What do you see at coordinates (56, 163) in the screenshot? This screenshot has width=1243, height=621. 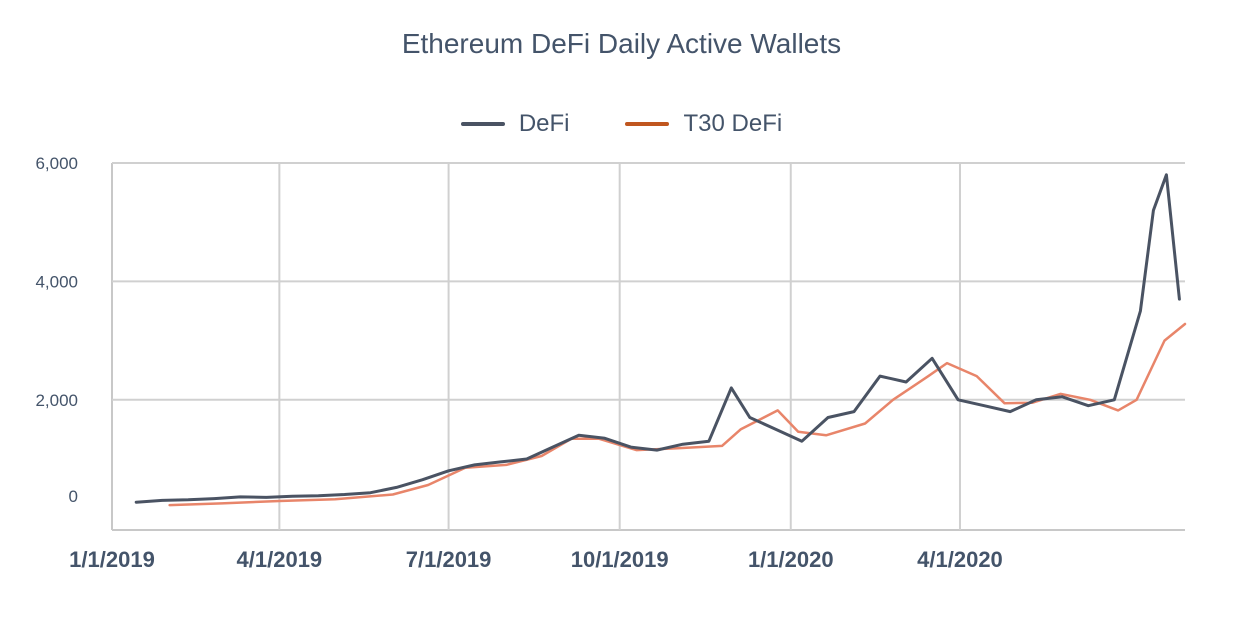 I see `y-tick-label: 6,000` at bounding box center [56, 163].